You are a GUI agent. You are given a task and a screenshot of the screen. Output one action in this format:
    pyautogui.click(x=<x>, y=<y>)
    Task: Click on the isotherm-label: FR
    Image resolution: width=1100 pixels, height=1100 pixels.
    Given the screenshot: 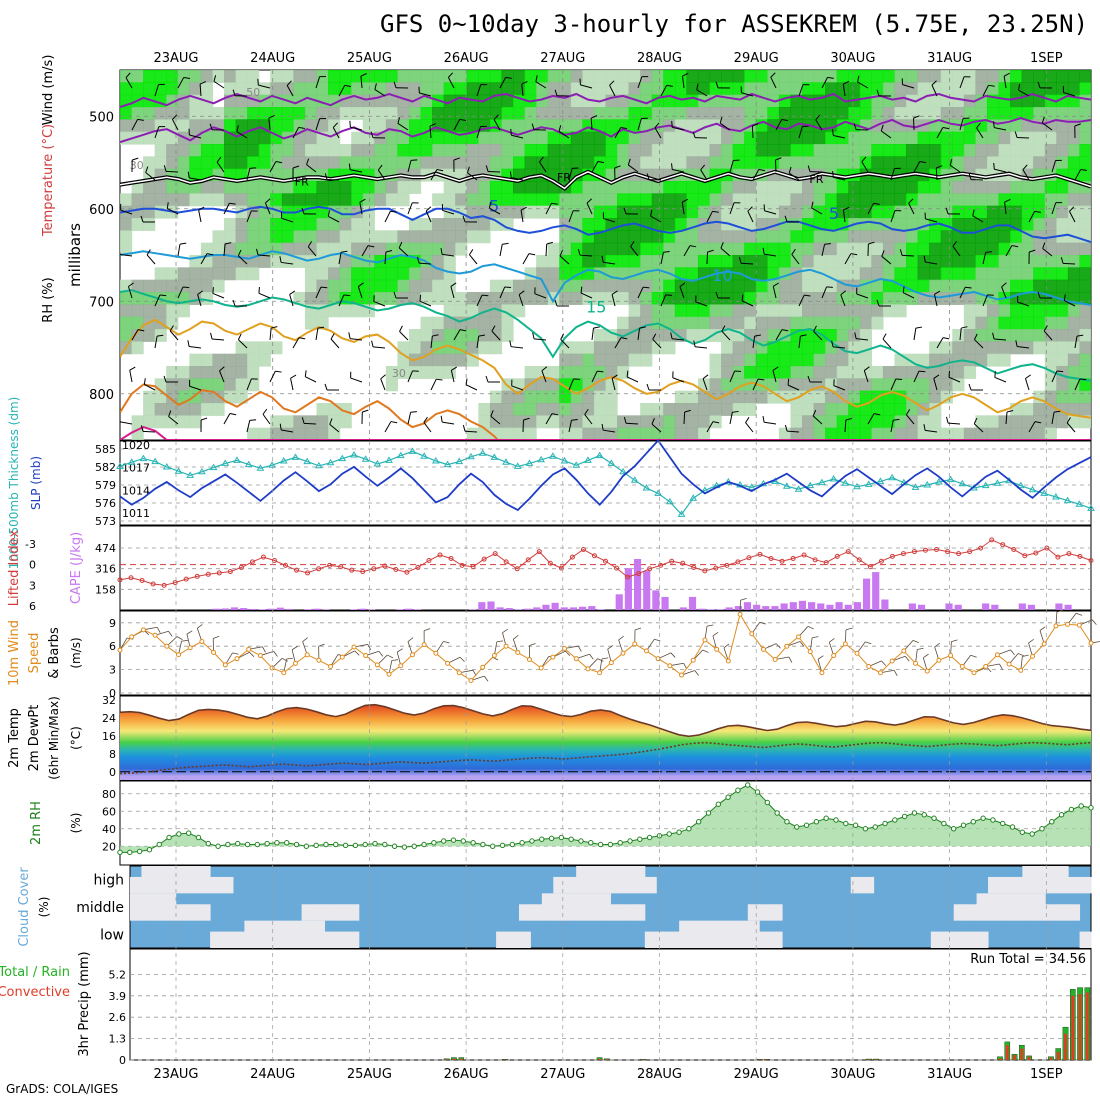 What is the action you would take?
    pyautogui.click(x=816, y=179)
    